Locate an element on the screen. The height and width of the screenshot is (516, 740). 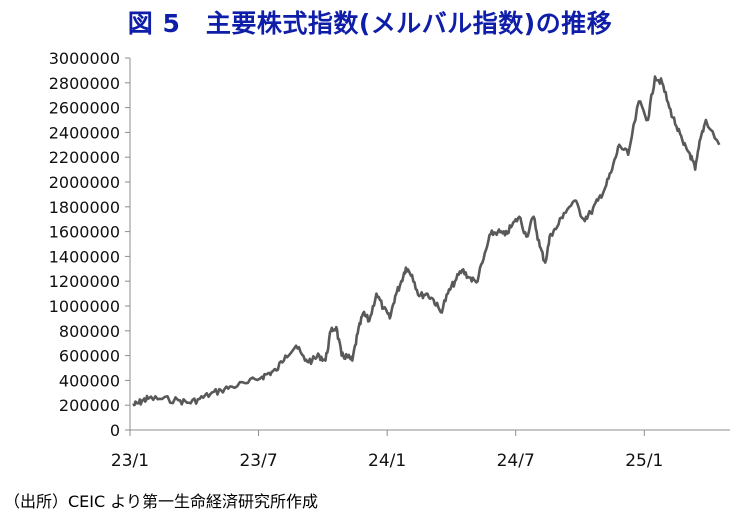
y-tick-label: 1600000 is located at coordinates (84, 232).